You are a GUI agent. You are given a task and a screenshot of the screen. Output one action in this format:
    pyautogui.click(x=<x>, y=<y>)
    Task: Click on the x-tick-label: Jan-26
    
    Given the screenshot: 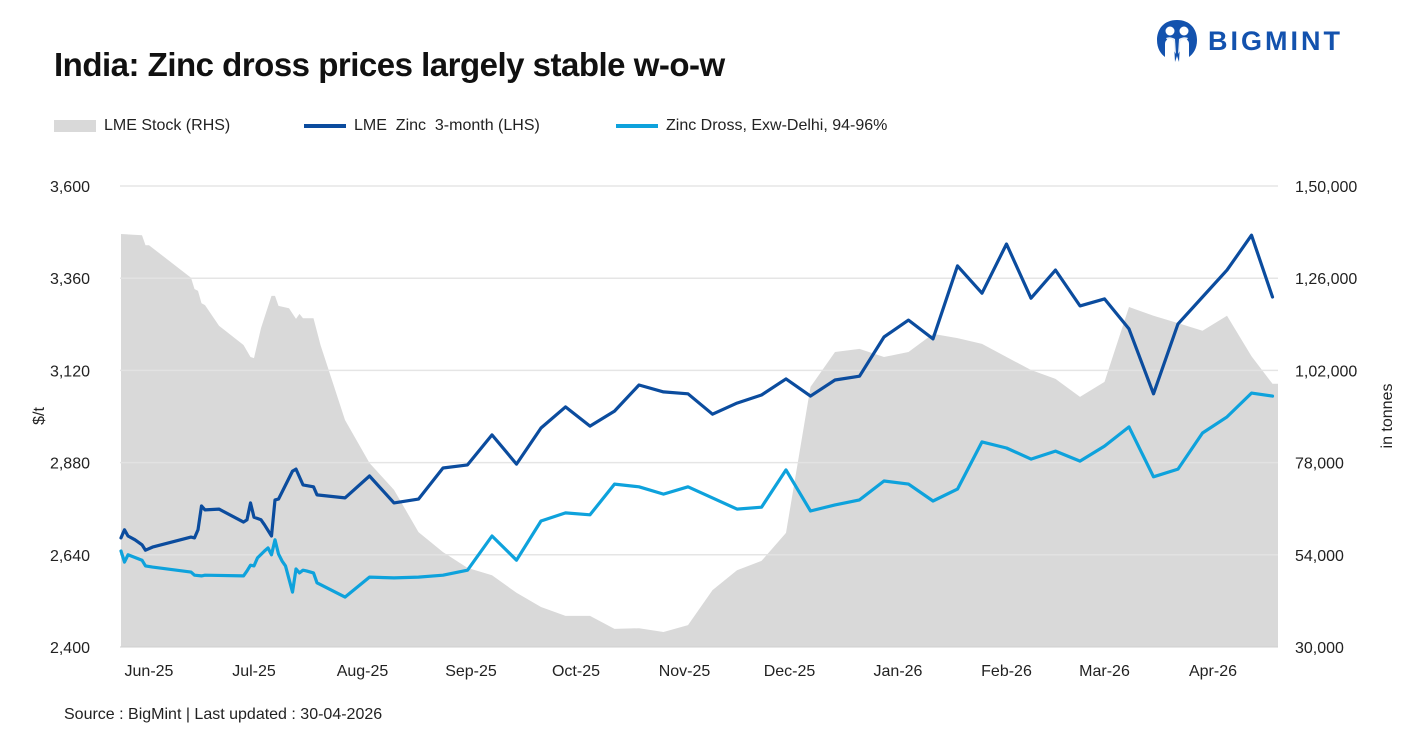 What is the action you would take?
    pyautogui.click(x=898, y=671)
    